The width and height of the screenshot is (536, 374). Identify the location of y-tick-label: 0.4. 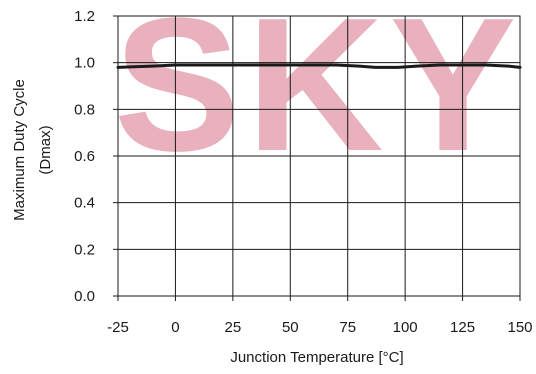
(84, 203).